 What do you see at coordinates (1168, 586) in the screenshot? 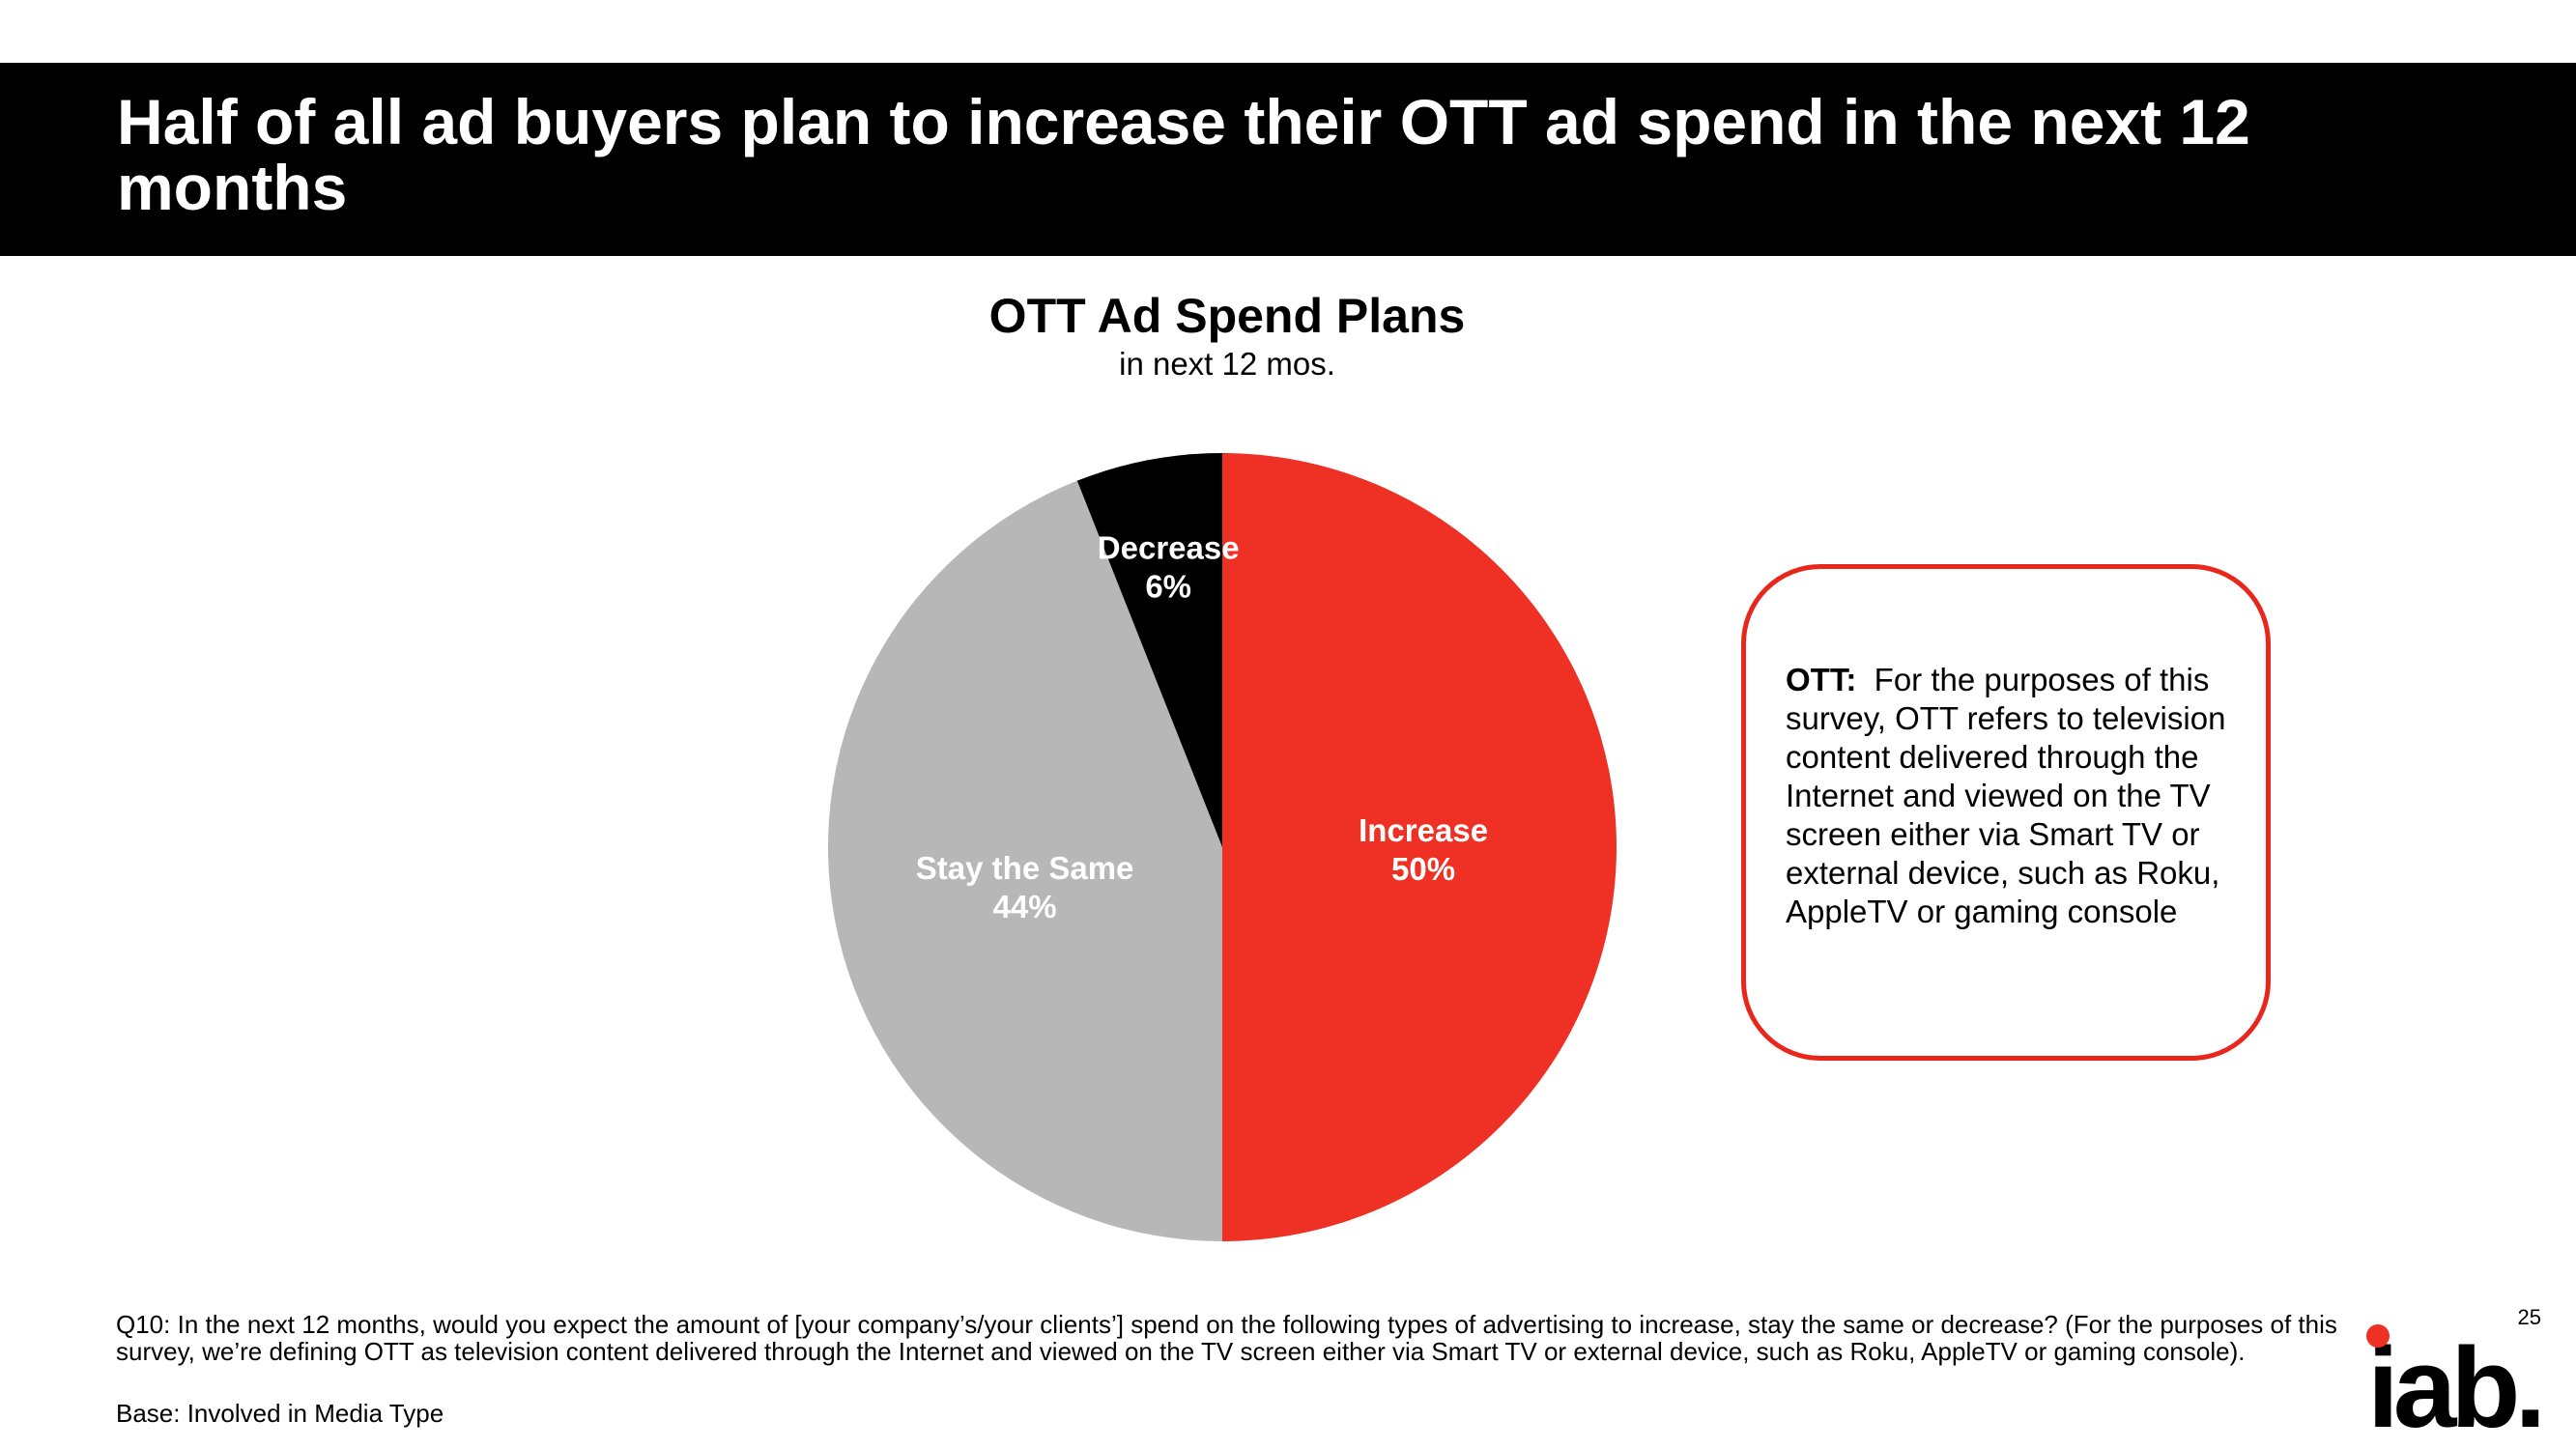
I see `slice-value-decrease: 6%` at bounding box center [1168, 586].